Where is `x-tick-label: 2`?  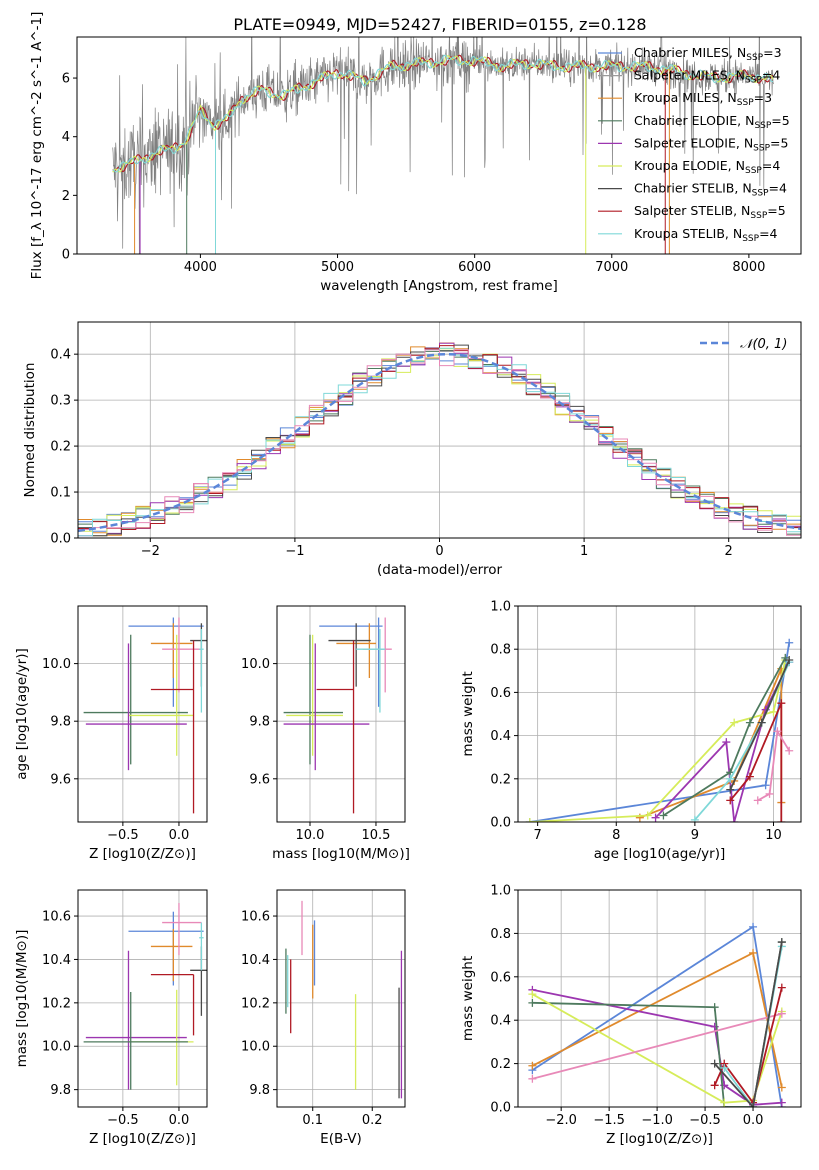 x-tick-label: 2 is located at coordinates (729, 551).